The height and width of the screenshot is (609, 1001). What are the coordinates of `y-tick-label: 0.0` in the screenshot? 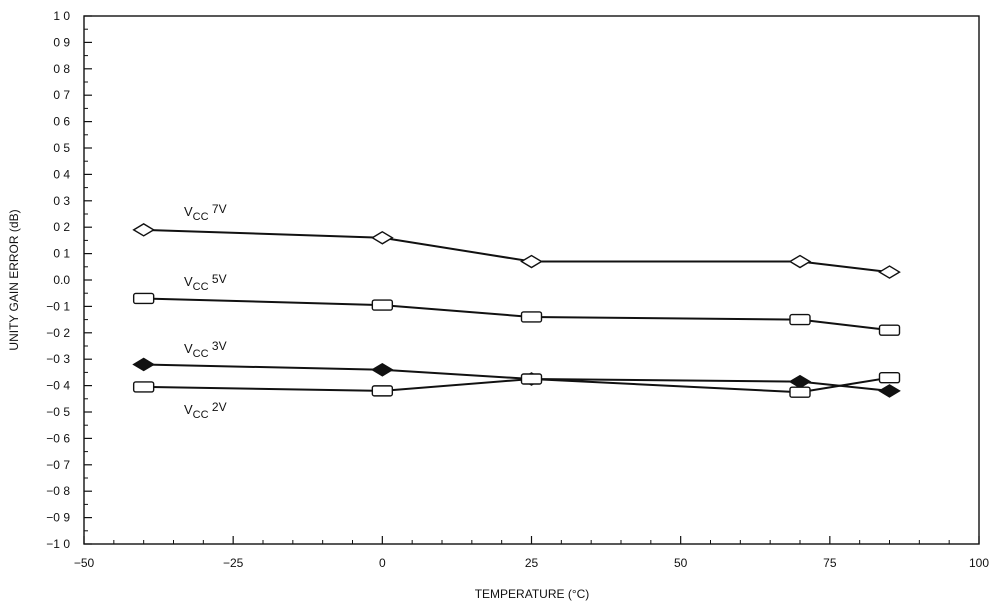 It's located at (61, 280).